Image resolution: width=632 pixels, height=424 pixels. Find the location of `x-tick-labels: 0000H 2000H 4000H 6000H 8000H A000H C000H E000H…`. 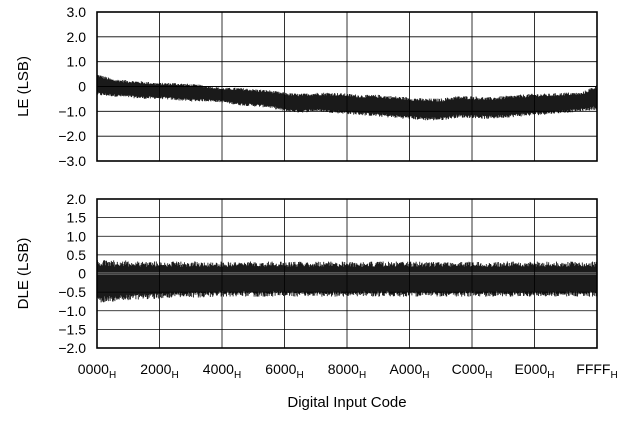

x-tick-labels: 0000H 2000H 4000H 6000H 8000H A000H C000H E000H… is located at coordinates (348, 371).